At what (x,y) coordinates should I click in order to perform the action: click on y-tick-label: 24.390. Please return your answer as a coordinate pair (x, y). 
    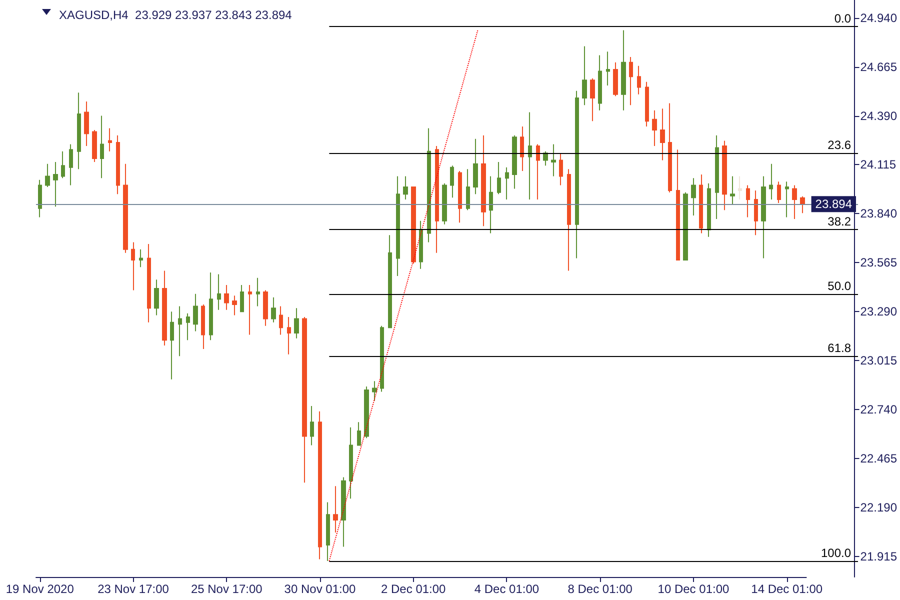
    Looking at the image, I should click on (879, 115).